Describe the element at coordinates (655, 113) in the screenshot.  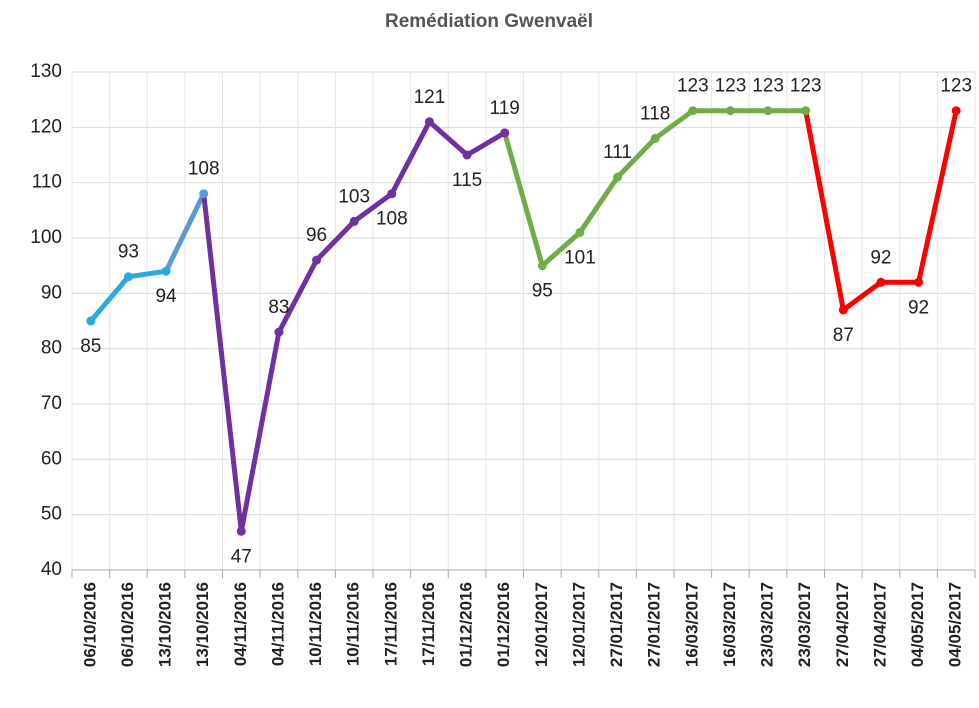
I see `data-label: 118` at that location.